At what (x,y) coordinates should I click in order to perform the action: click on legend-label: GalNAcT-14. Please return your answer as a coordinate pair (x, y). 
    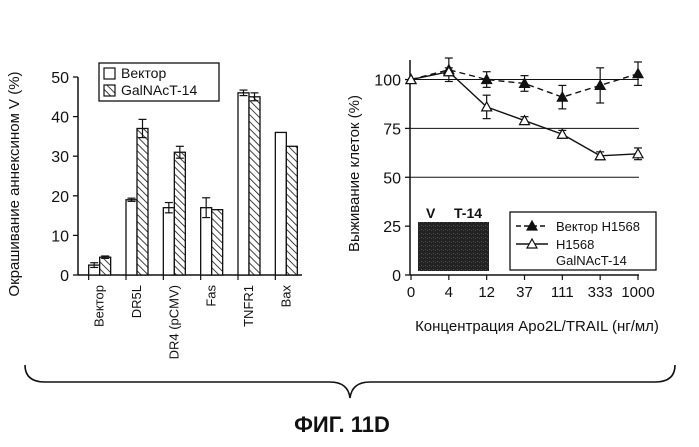
    Looking at the image, I should click on (159, 90).